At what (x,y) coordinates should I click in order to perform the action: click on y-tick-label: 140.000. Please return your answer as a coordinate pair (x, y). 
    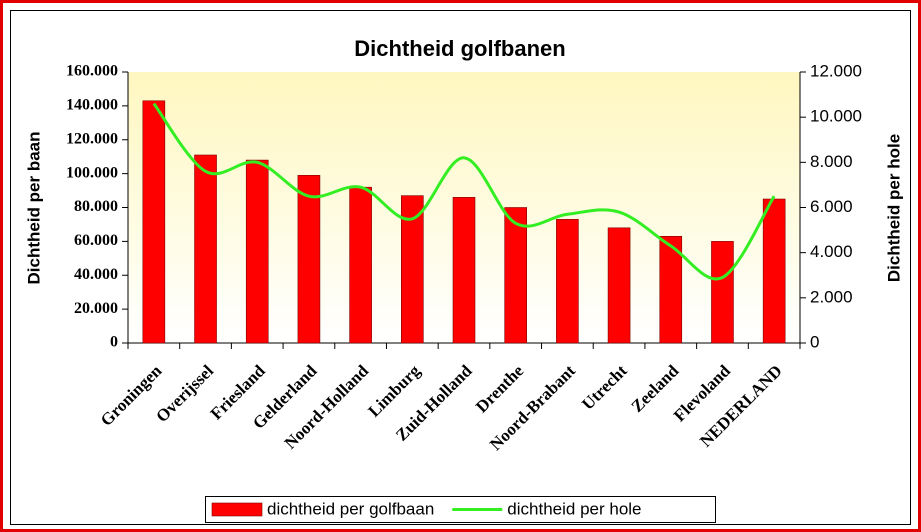
    Looking at the image, I should click on (92, 105).